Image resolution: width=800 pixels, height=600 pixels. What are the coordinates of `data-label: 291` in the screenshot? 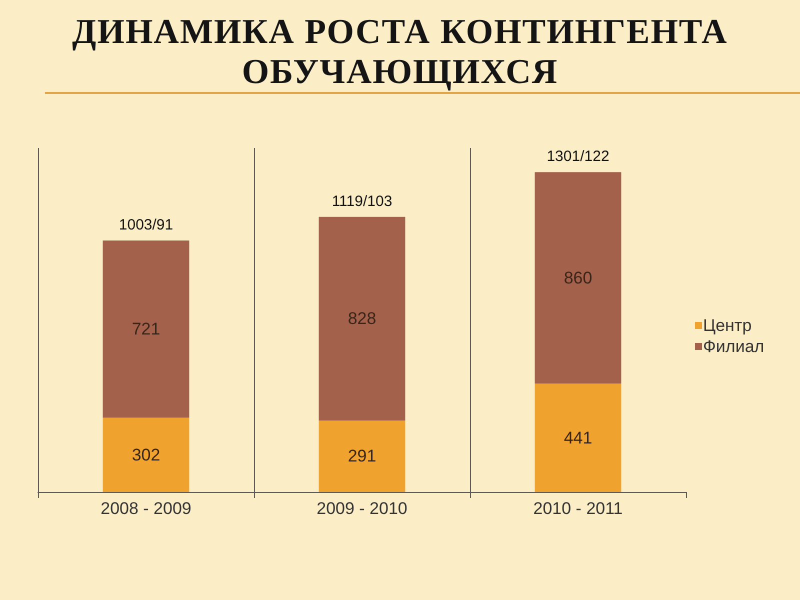 It's located at (362, 456).